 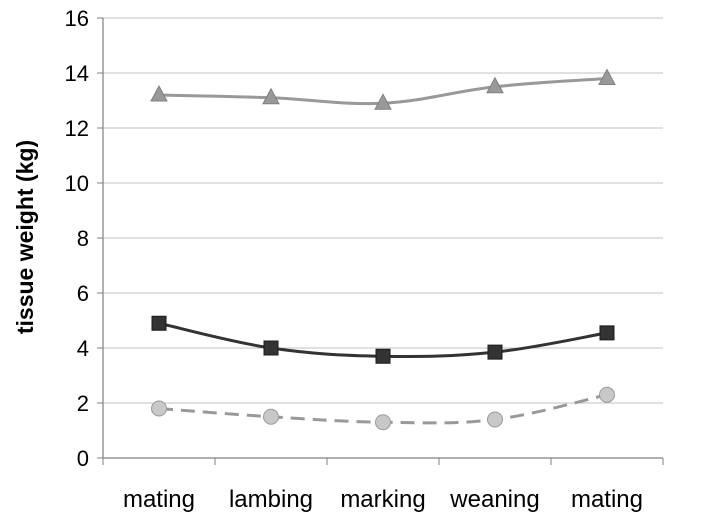 What do you see at coordinates (77, 73) in the screenshot?
I see `y-tick-label: 14` at bounding box center [77, 73].